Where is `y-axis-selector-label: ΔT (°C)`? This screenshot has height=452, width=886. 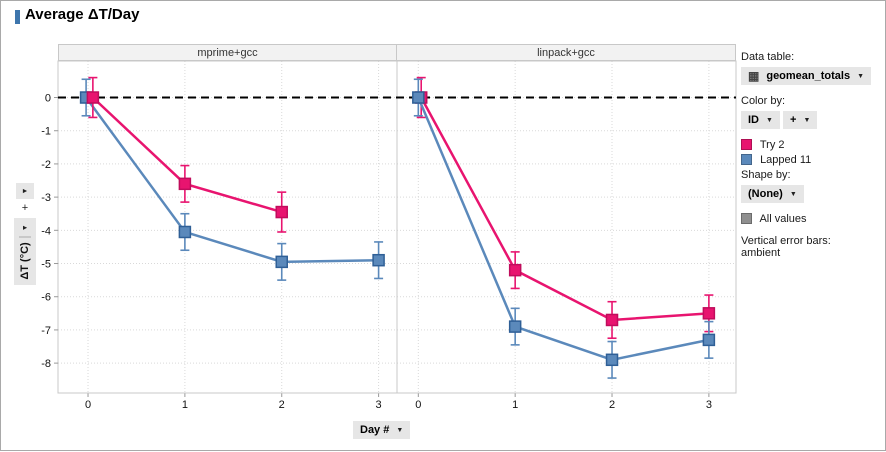
y-axis-selector-label: ΔT (°C) is located at coordinates (25, 260).